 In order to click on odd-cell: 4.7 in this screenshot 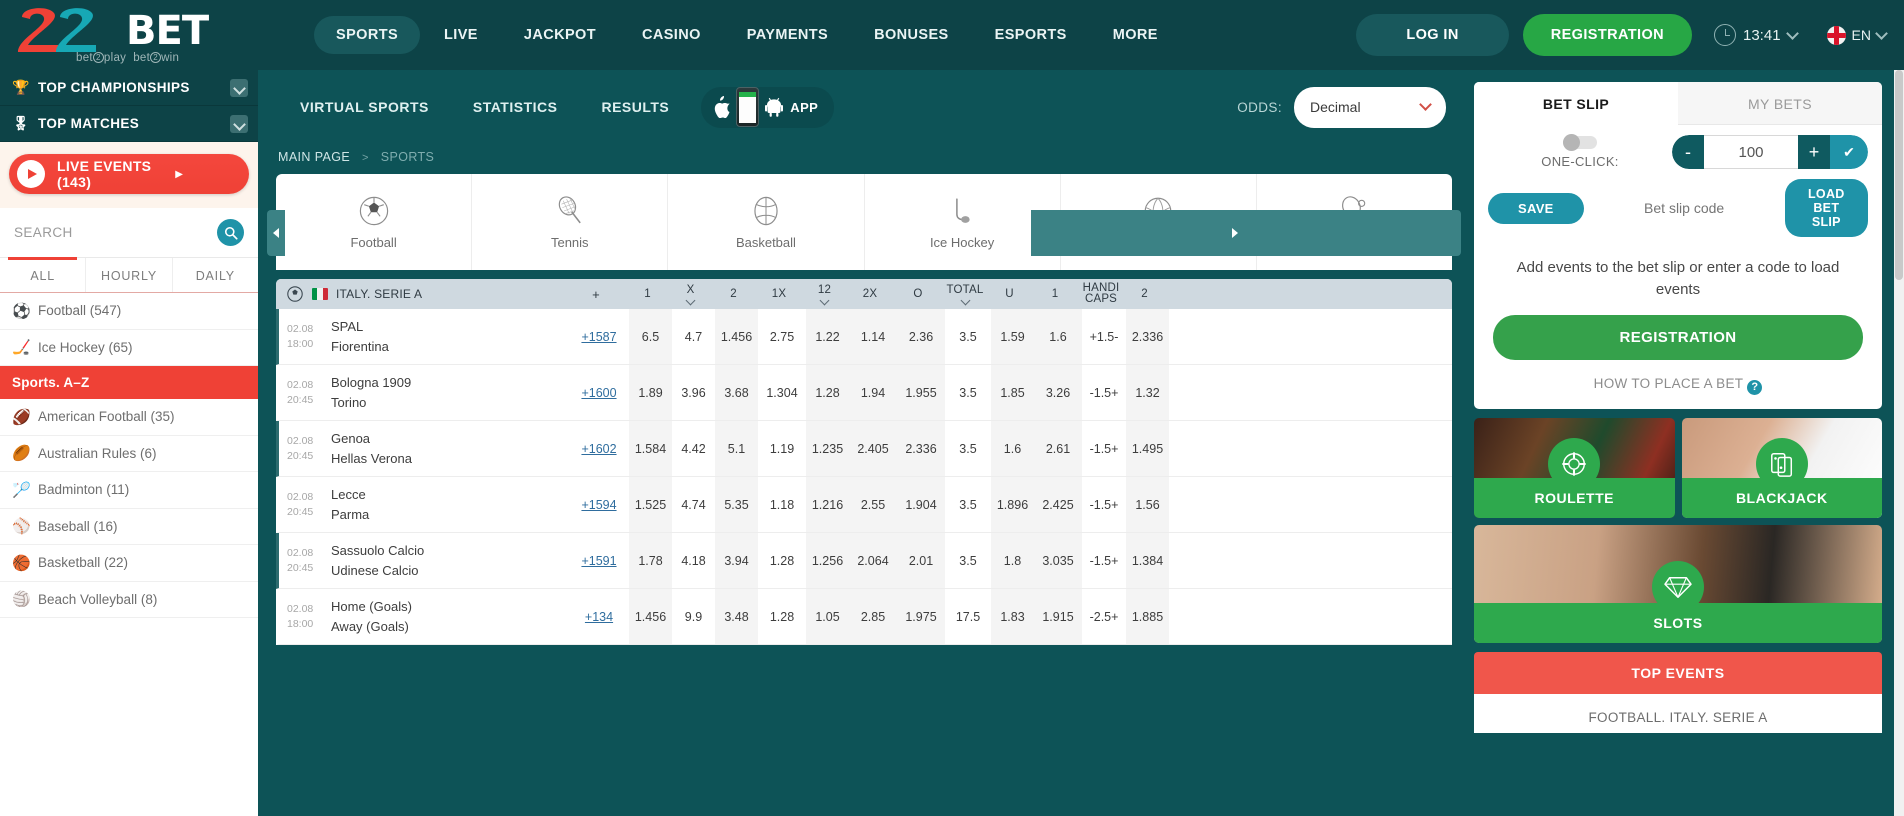, I will do `click(693, 336)`.